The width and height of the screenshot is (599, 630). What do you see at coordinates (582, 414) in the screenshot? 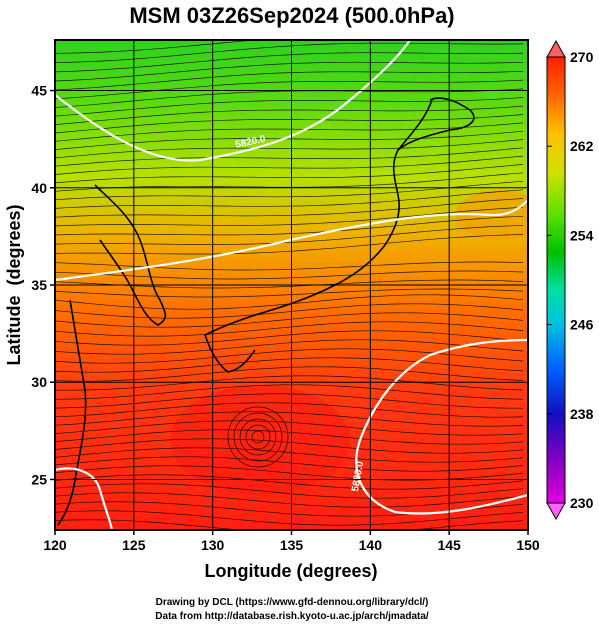
I see `colorbar-tick-label: 238` at bounding box center [582, 414].